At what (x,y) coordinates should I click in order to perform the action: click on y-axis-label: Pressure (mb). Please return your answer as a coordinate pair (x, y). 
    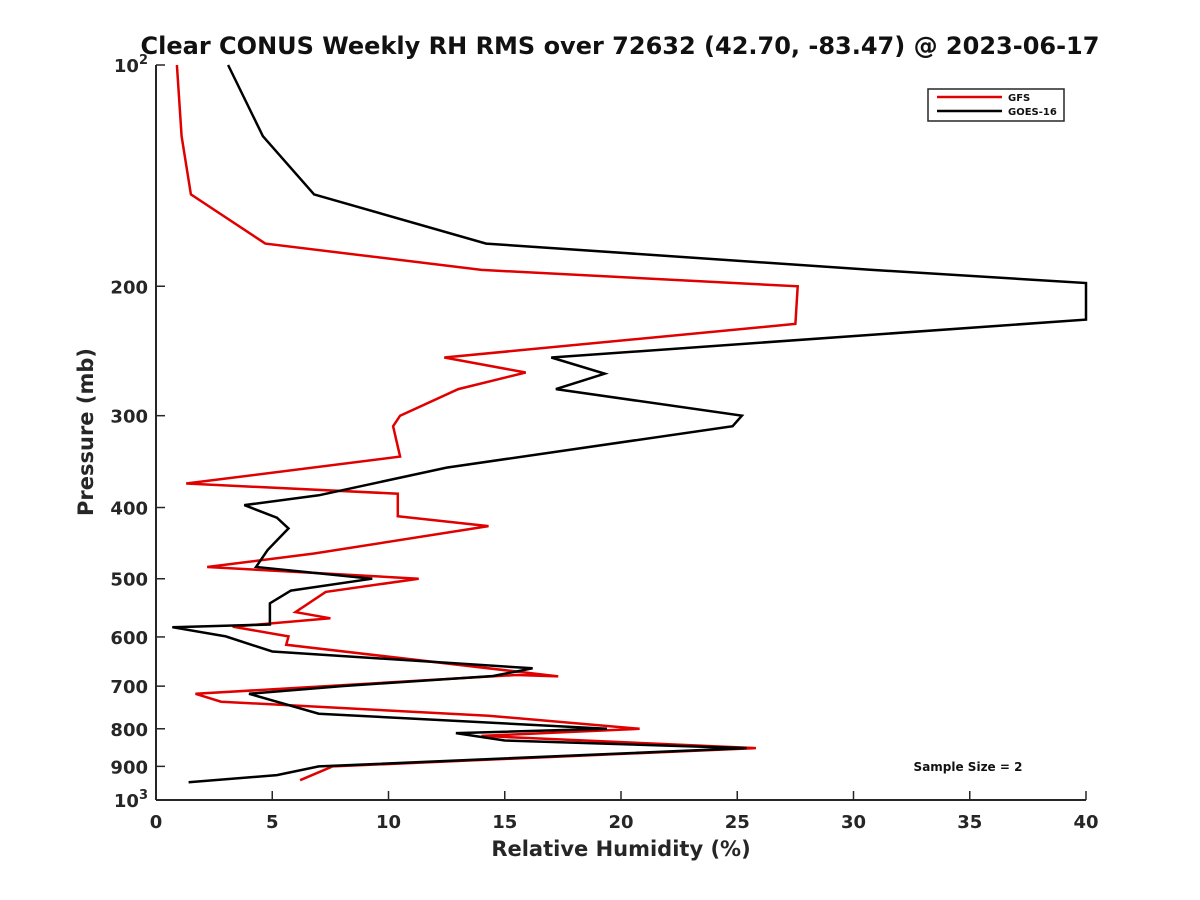
    Looking at the image, I should click on (86, 432).